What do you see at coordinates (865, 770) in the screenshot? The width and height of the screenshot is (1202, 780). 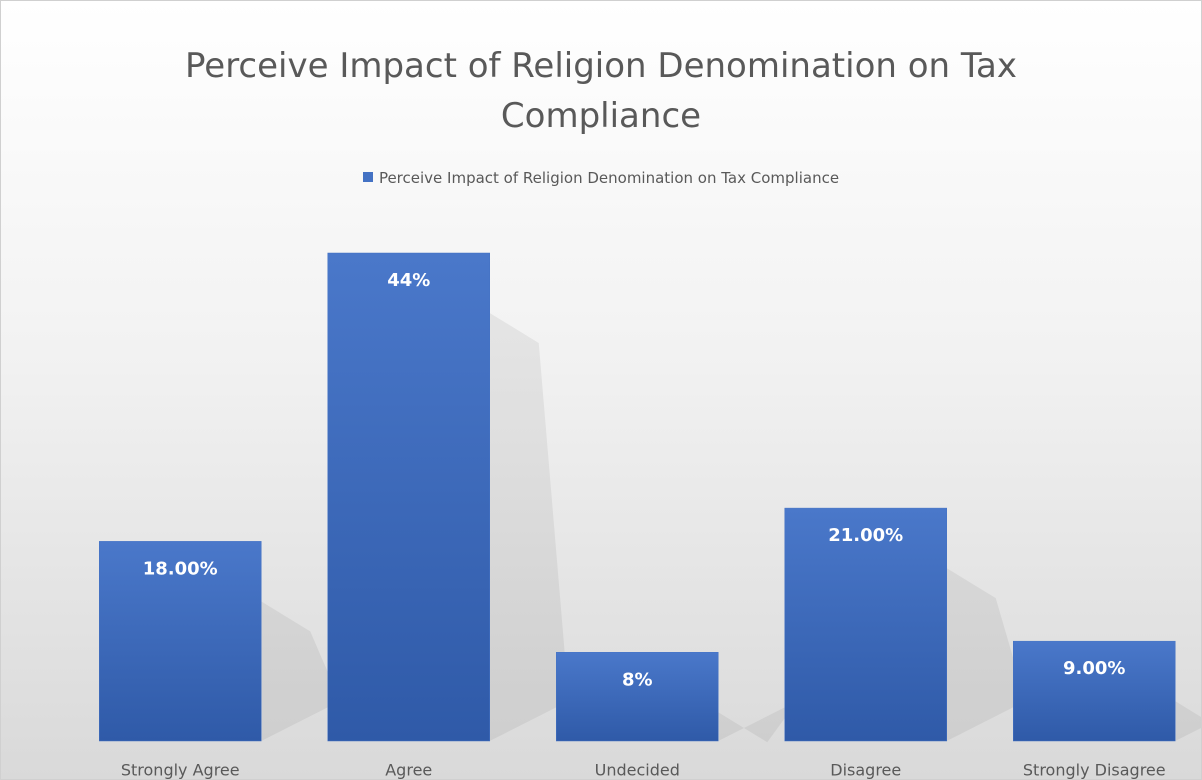 I see `x-tick-label: Disagree` at bounding box center [865, 770].